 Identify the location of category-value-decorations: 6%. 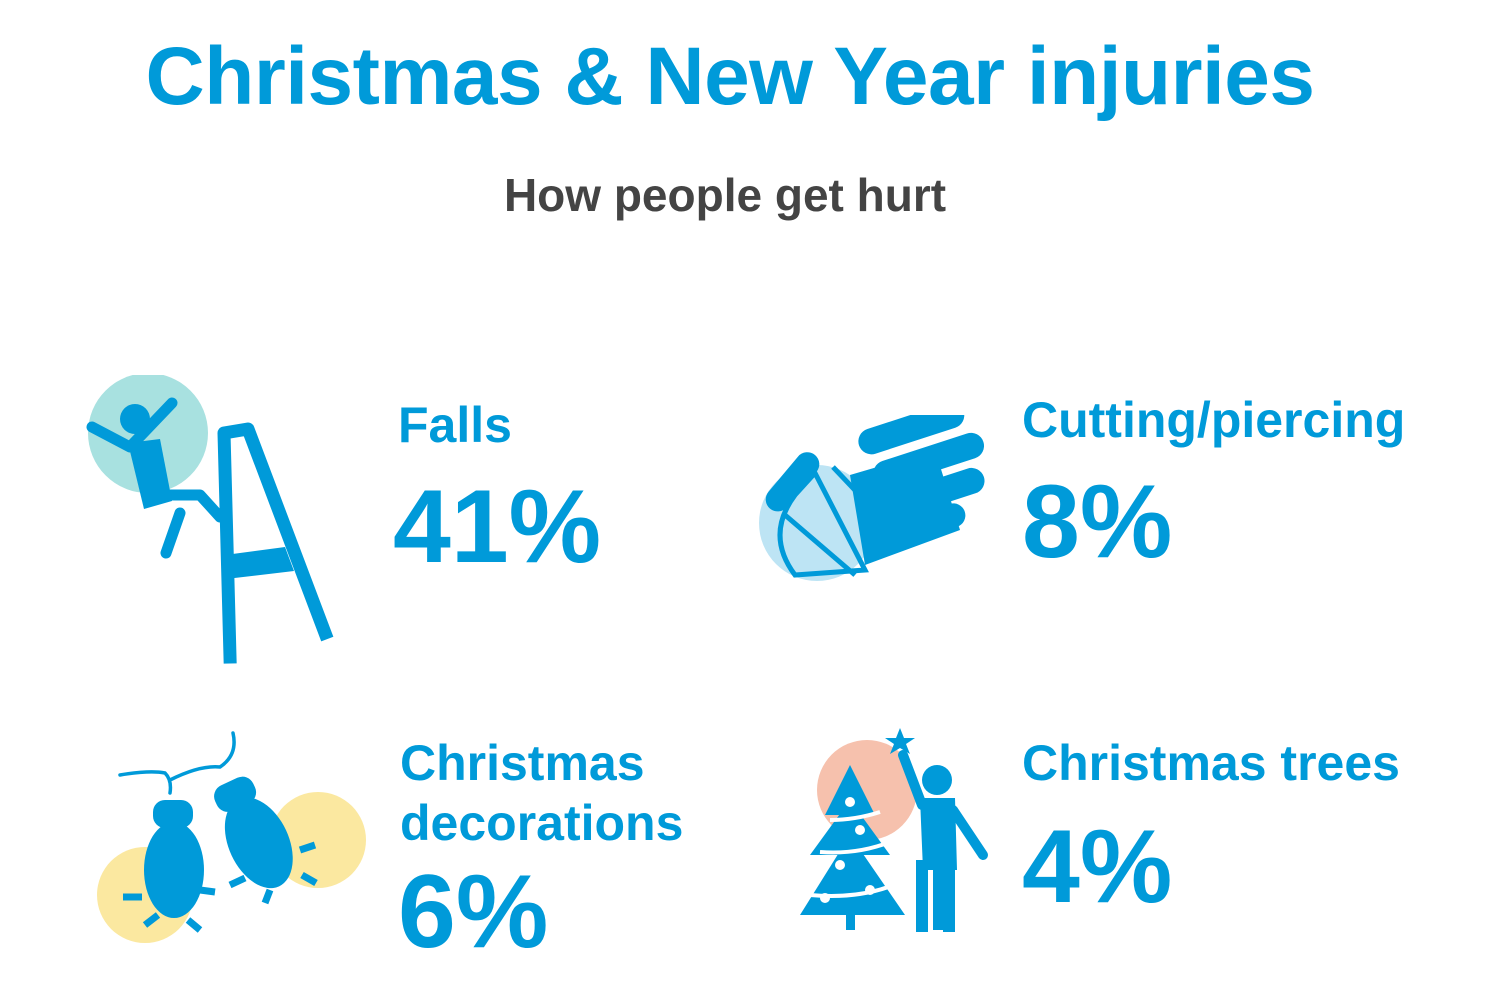
(473, 912).